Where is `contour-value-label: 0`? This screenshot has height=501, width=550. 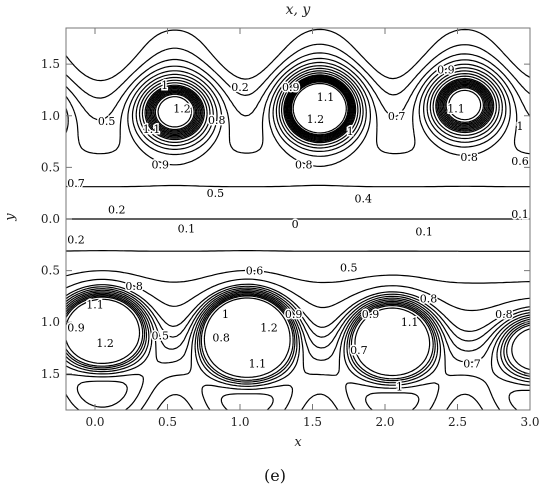 contour-value-label: 0 is located at coordinates (295, 224).